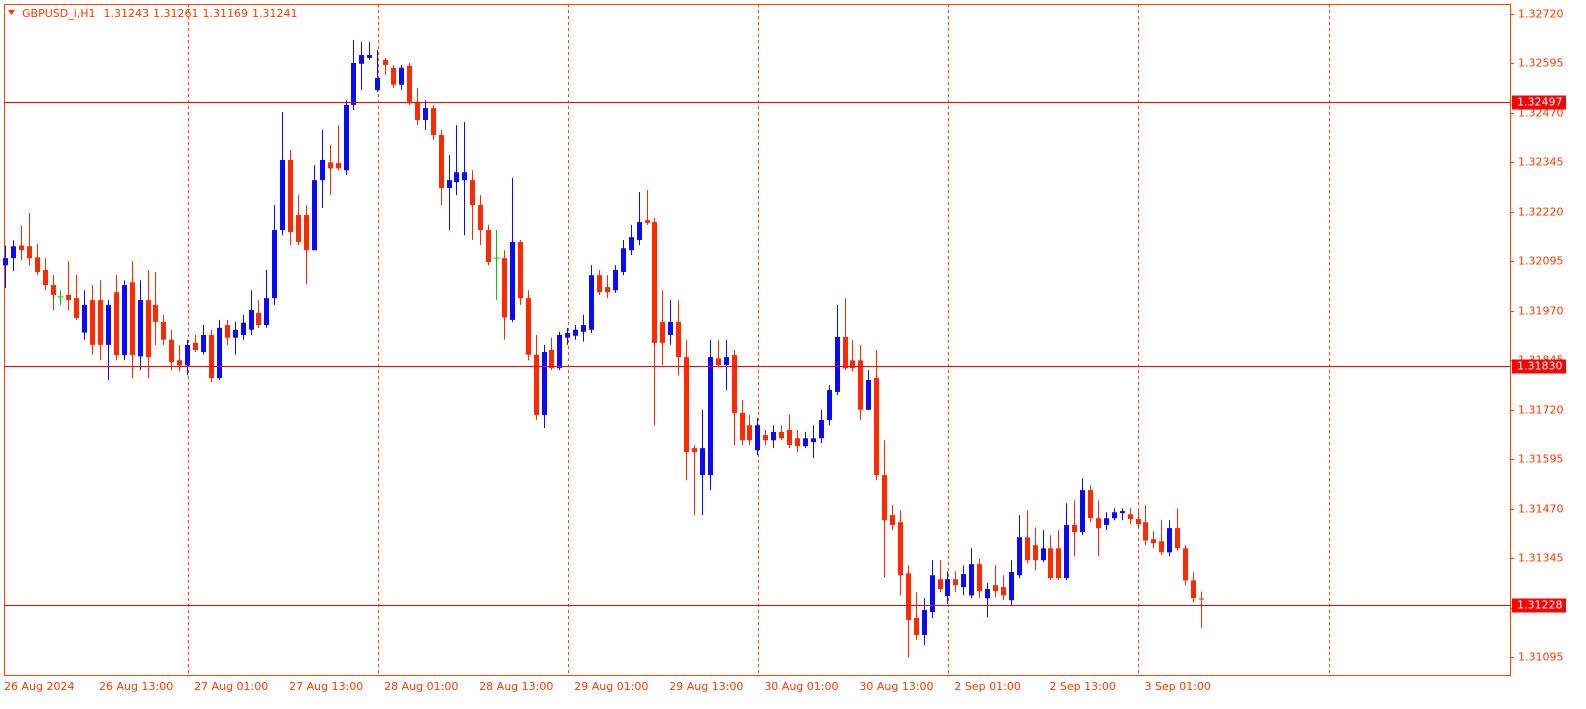 The height and width of the screenshot is (709, 1586). Describe the element at coordinates (896, 686) in the screenshot. I see `x-tick-label: 30 Aug 13:00` at that location.